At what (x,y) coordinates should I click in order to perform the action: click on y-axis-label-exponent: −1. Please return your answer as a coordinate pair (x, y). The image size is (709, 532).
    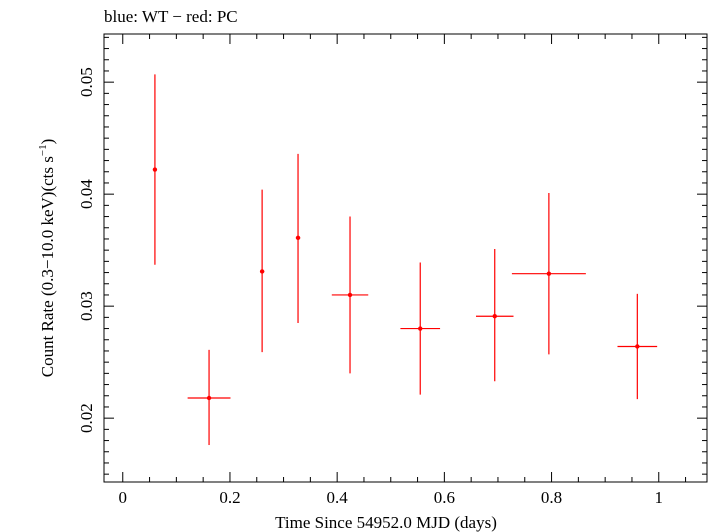
    Looking at the image, I should click on (43, 150).